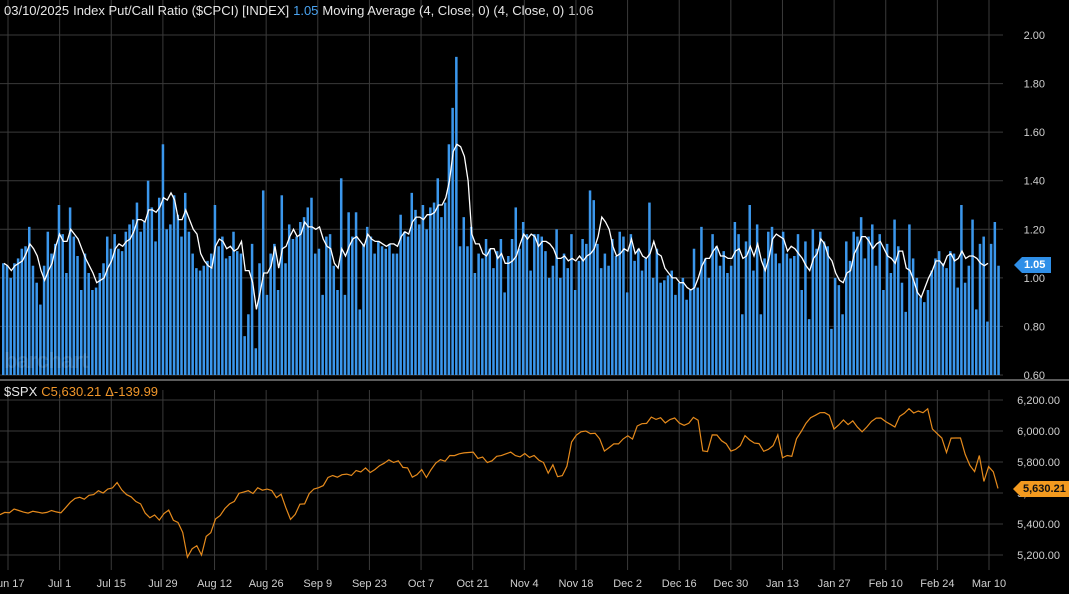 Image resolution: width=1069 pixels, height=594 pixels. I want to click on watermark-logo: barchart, so click(46, 360).